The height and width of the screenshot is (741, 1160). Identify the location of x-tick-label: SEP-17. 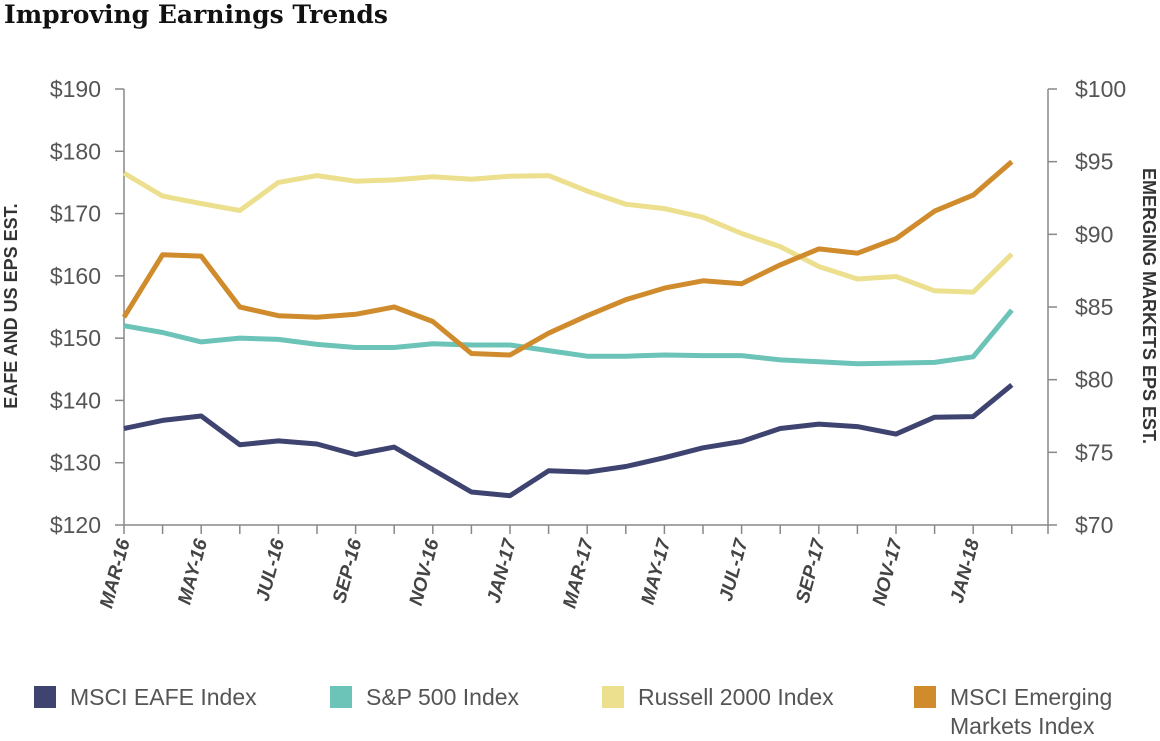
(811, 570).